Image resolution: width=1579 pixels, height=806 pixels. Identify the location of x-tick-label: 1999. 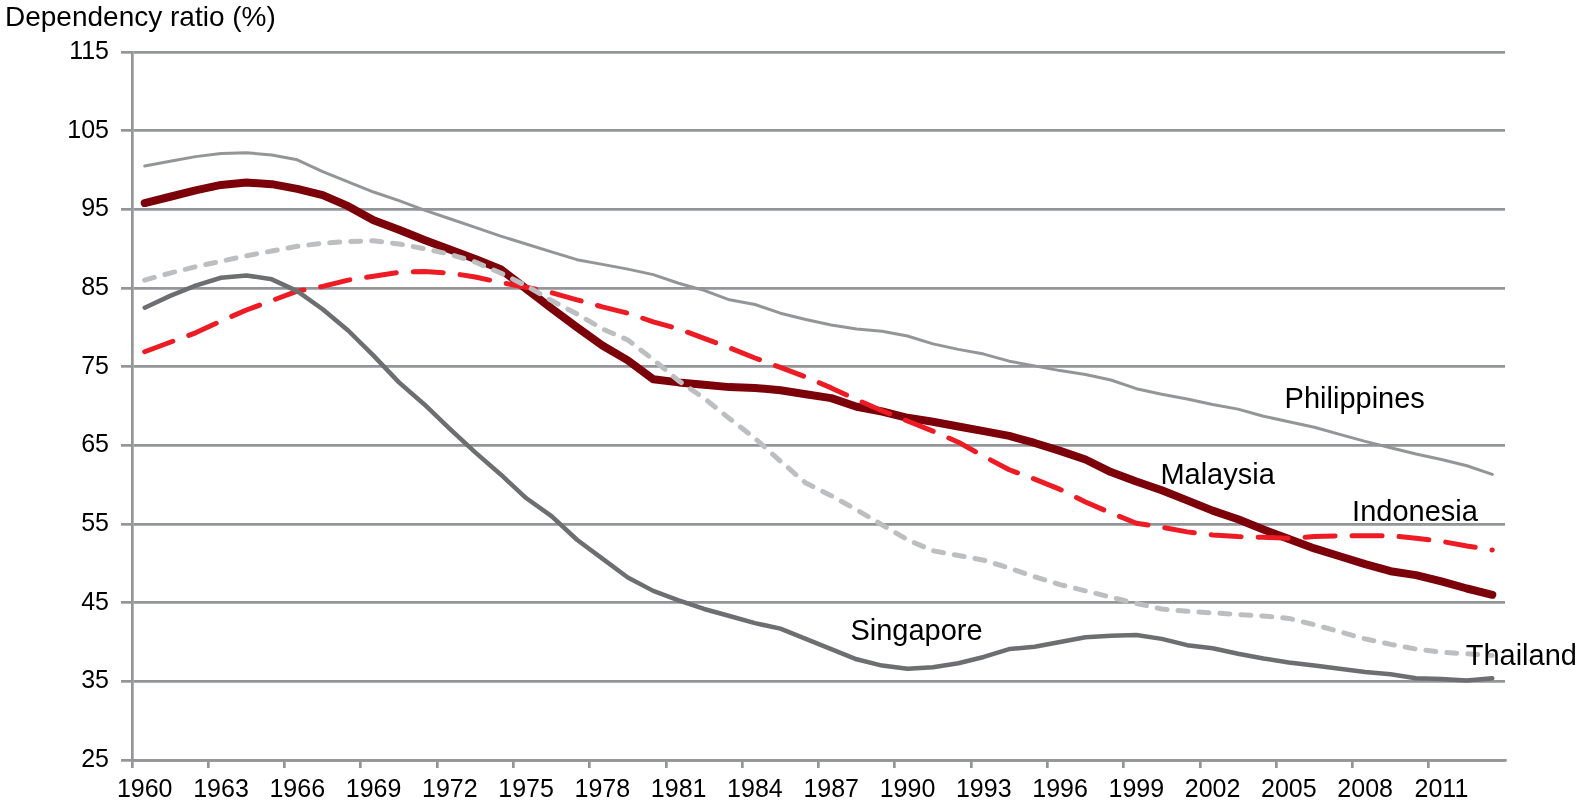
(1136, 788).